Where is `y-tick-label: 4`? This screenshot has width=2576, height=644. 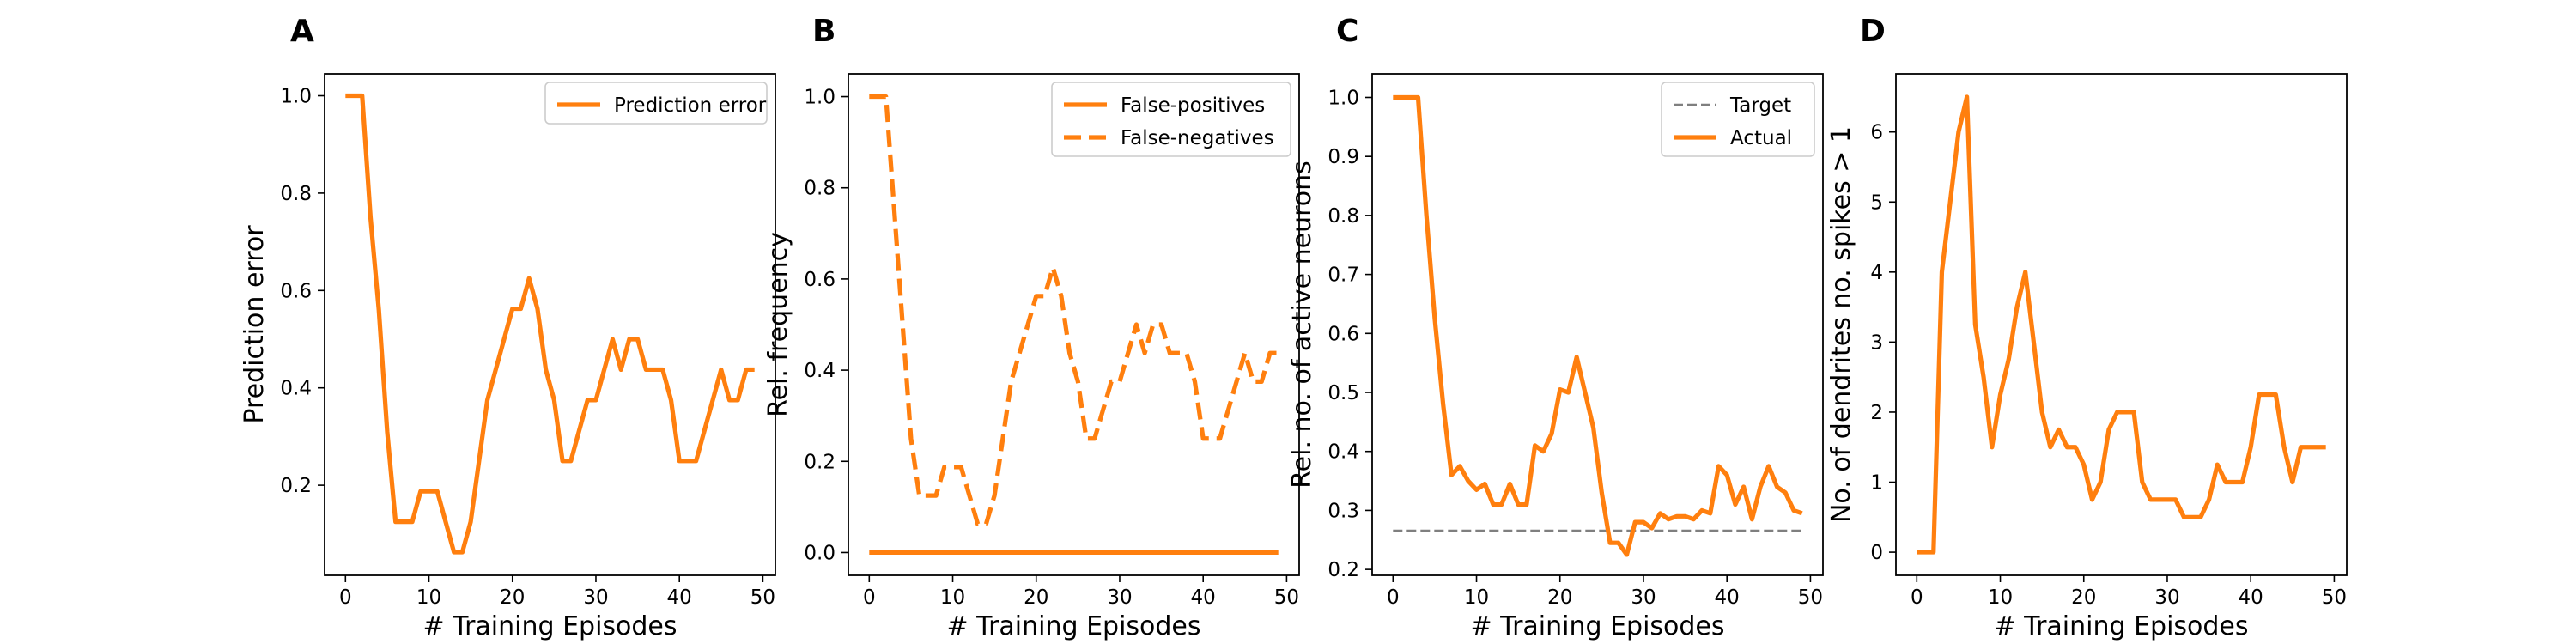 y-tick-label: 4 is located at coordinates (1877, 273).